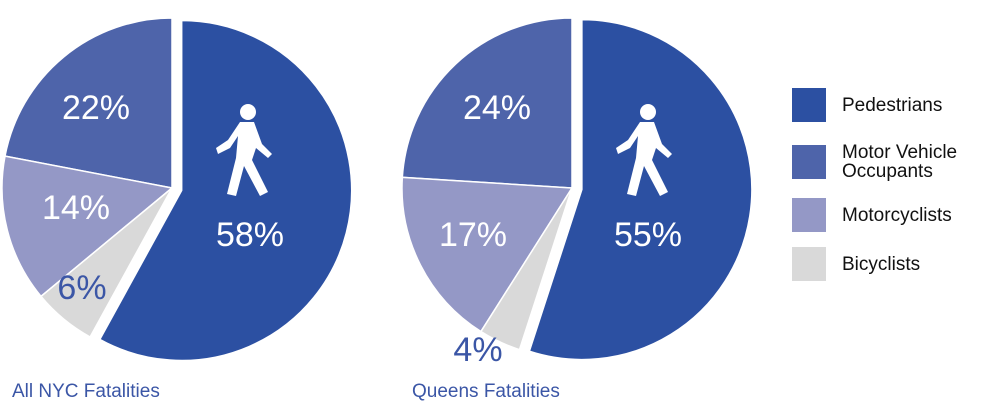  What do you see at coordinates (881, 264) in the screenshot?
I see `legend-label: Bicyclists` at bounding box center [881, 264].